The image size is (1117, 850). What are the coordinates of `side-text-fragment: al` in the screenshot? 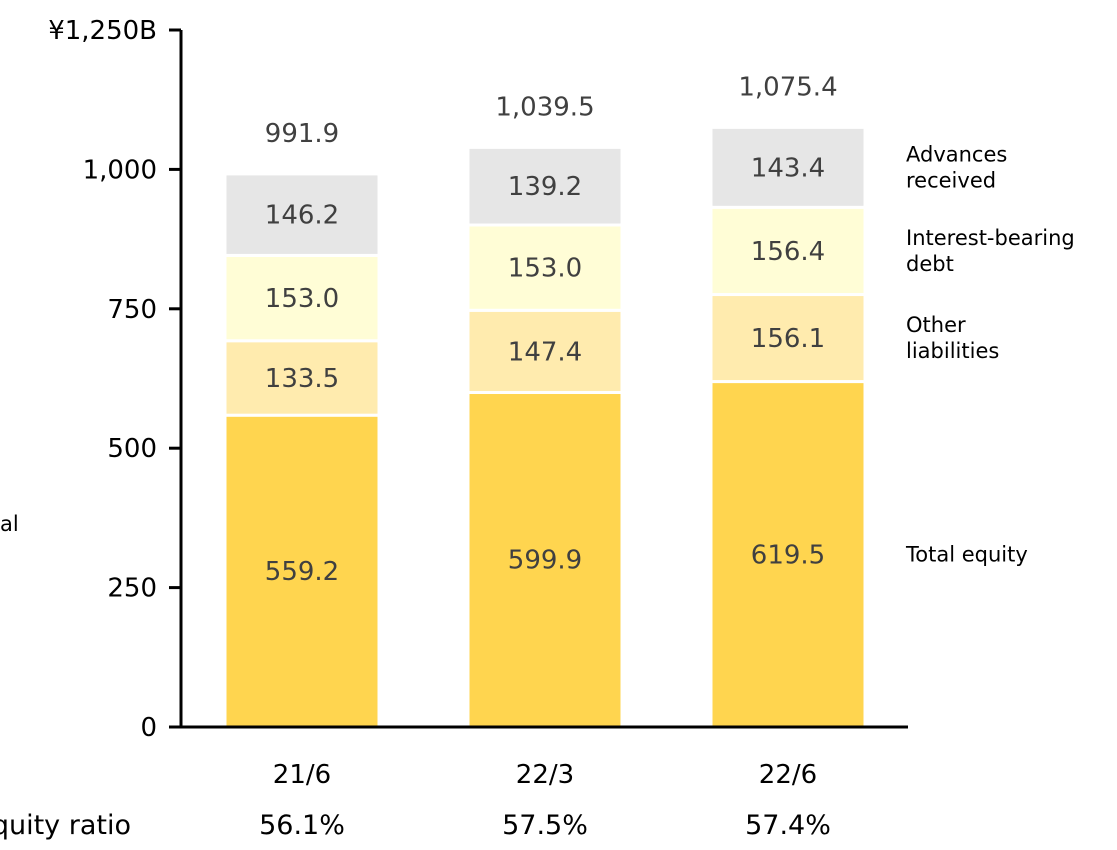 It's located at (9, 524).